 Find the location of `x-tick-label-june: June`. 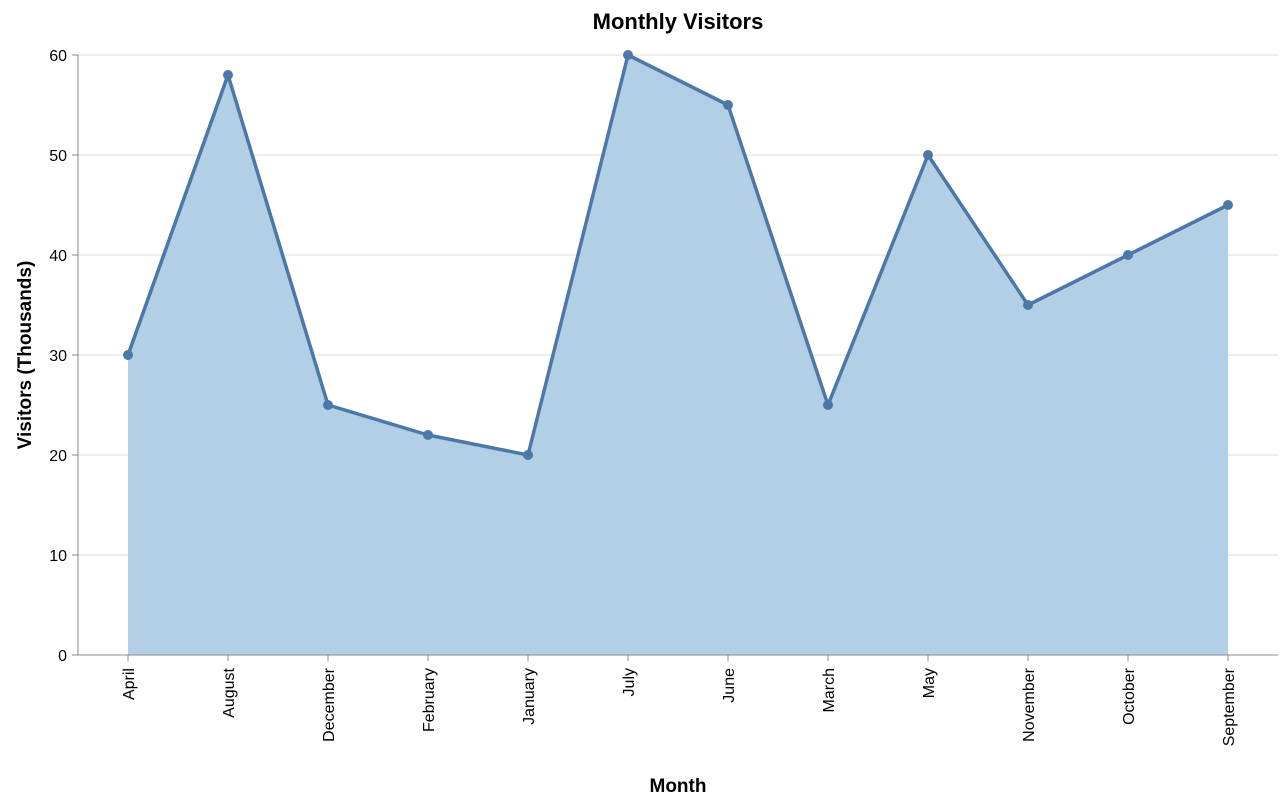

x-tick-label-june: June is located at coordinates (729, 685).